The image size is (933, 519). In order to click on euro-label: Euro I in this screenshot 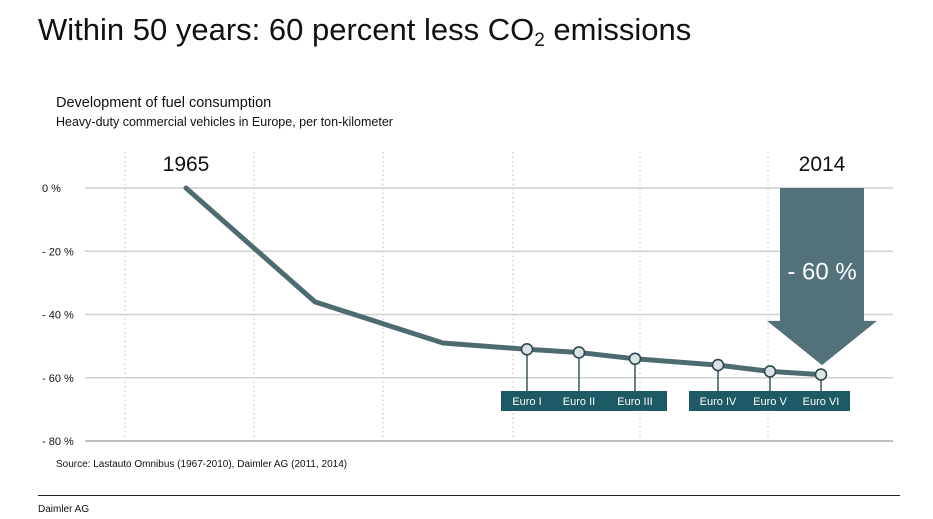, I will do `click(526, 402)`.